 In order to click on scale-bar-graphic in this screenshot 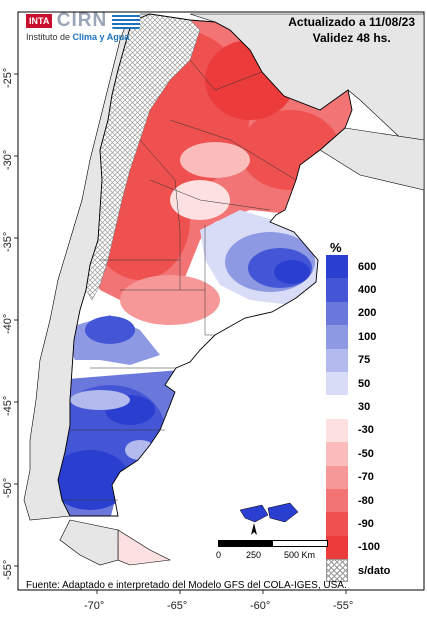, I will do `click(273, 543)`.